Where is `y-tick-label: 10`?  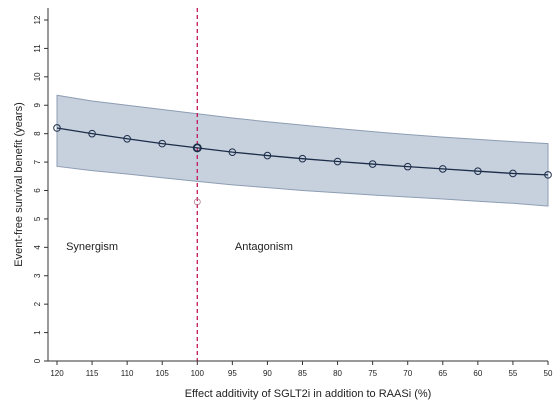 y-tick-label: 10 is located at coordinates (37, 76).